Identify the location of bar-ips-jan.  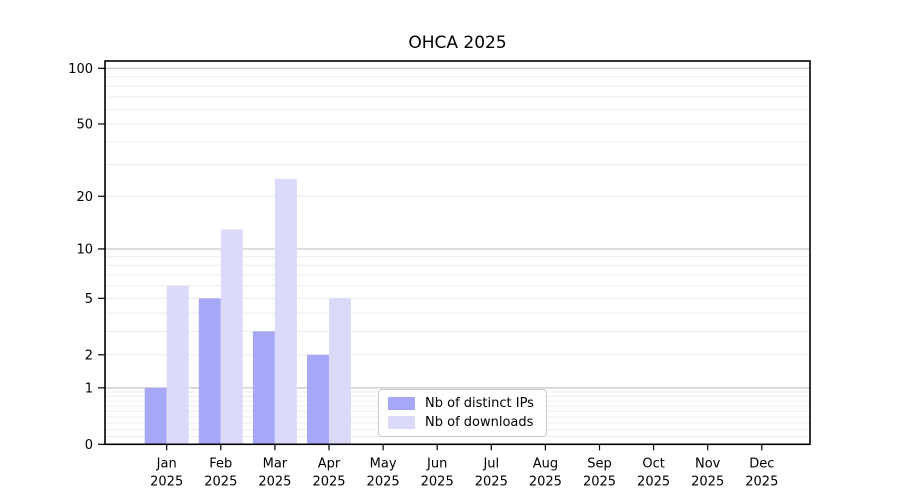
(155, 416).